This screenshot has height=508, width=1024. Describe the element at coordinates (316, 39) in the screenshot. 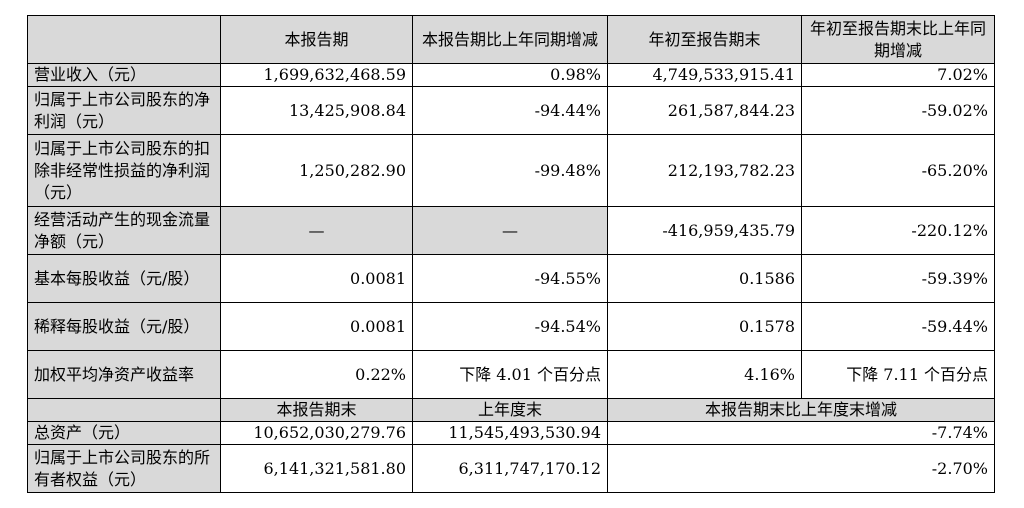

I see `header-current-period: 本报告期` at that location.